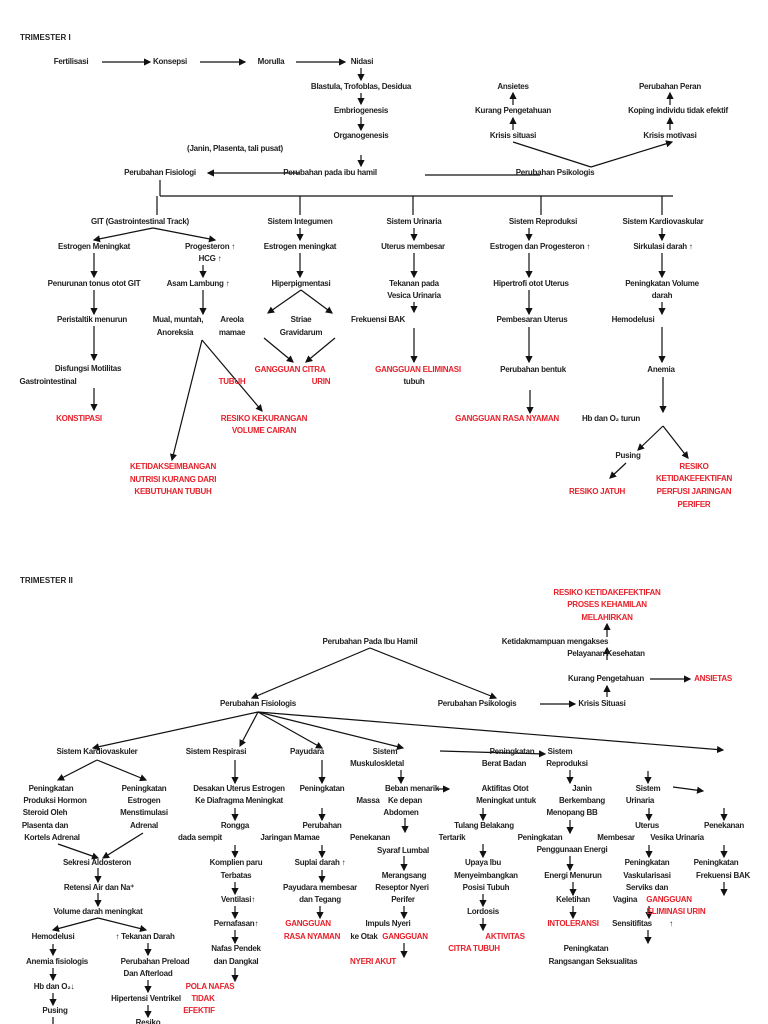  What do you see at coordinates (484, 825) in the screenshot?
I see `node-label-t2-tul1: Tulang Belakang` at bounding box center [484, 825].